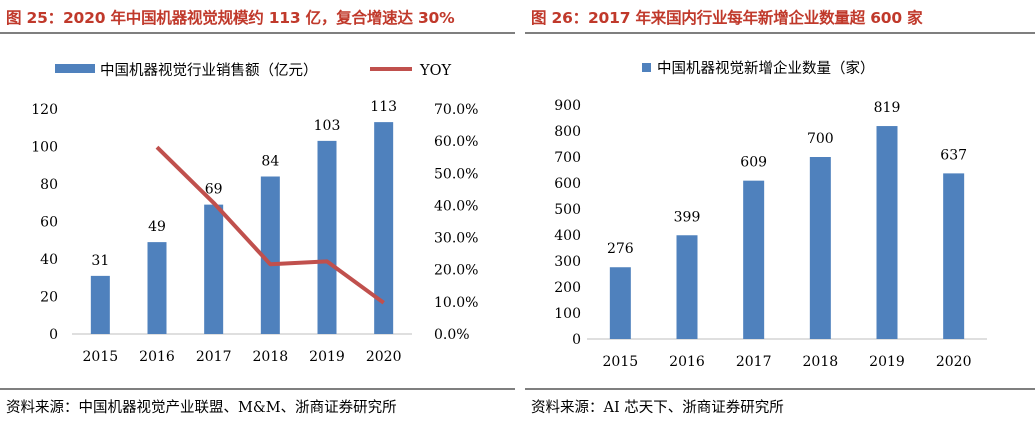 The image size is (1035, 425). Describe the element at coordinates (49, 185) in the screenshot. I see `y-tick-label: 80` at that location.